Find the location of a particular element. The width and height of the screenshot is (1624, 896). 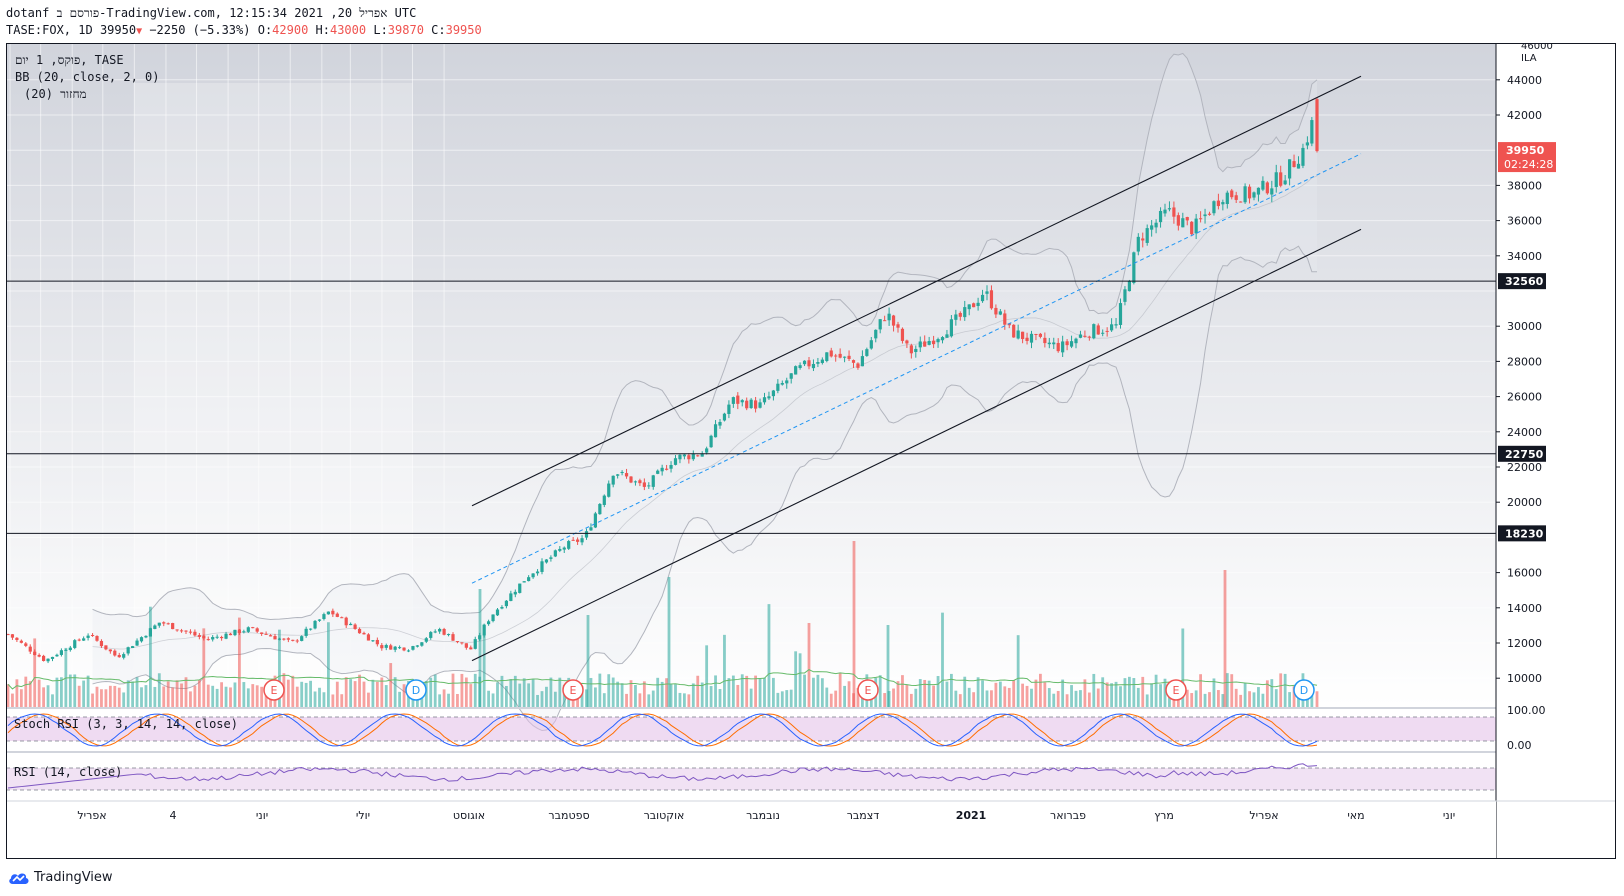

rsi-line is located at coordinates (662, 776).